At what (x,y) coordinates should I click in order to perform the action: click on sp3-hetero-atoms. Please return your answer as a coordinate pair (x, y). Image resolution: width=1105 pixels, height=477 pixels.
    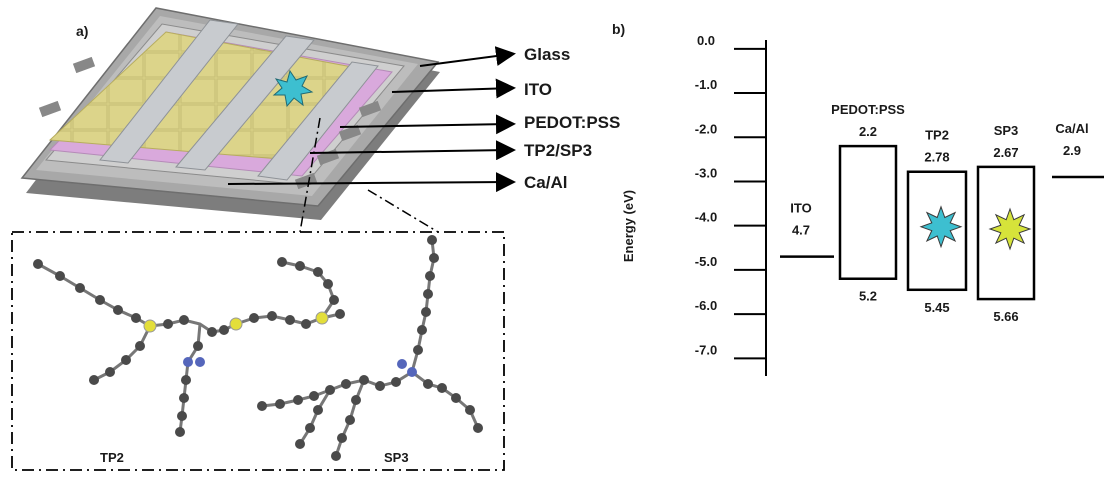
    Looking at the image, I should click on (407, 368).